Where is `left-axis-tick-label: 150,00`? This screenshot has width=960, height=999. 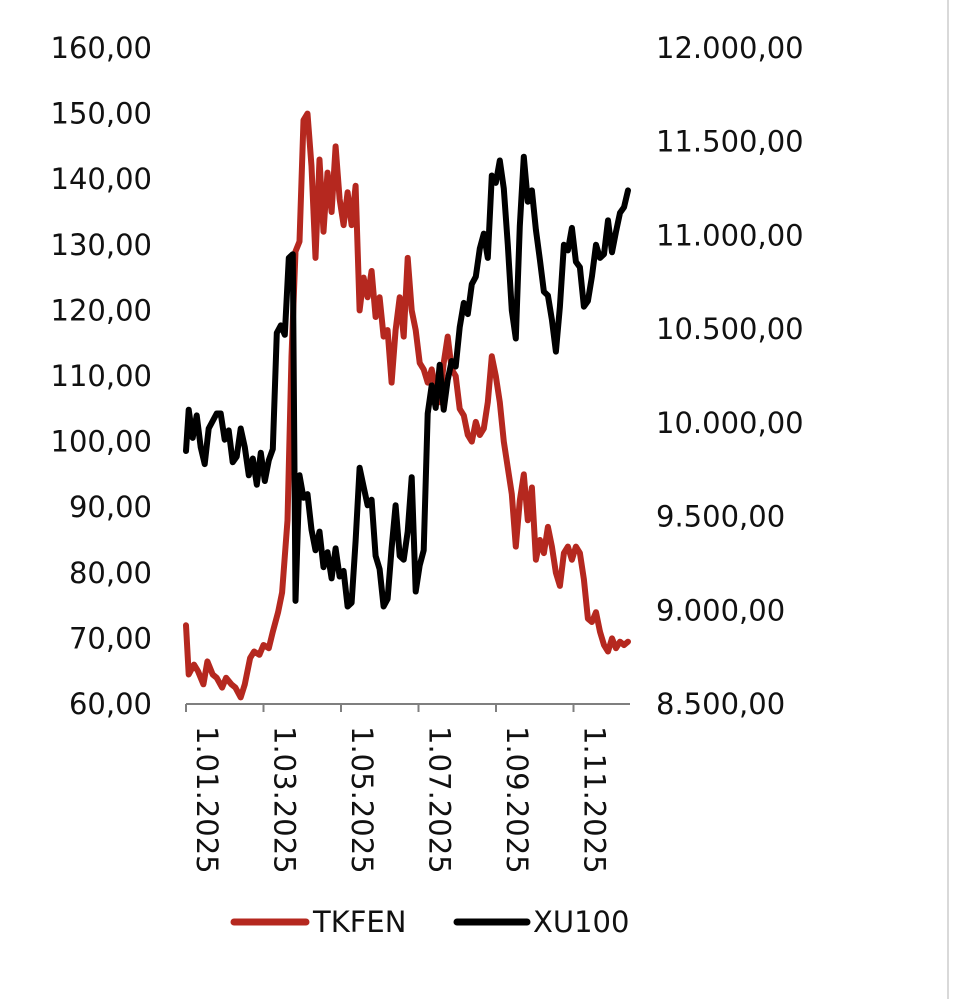 left-axis-tick-label: 150,00 is located at coordinates (101, 114).